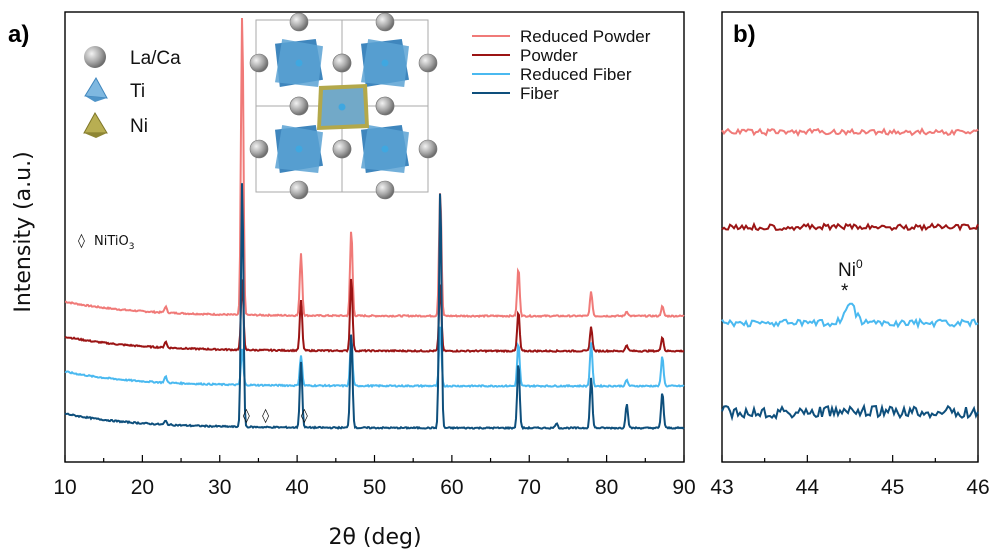  What do you see at coordinates (808, 487) in the screenshot?
I see `panel-b-x-tick-label: 44` at bounding box center [808, 487].